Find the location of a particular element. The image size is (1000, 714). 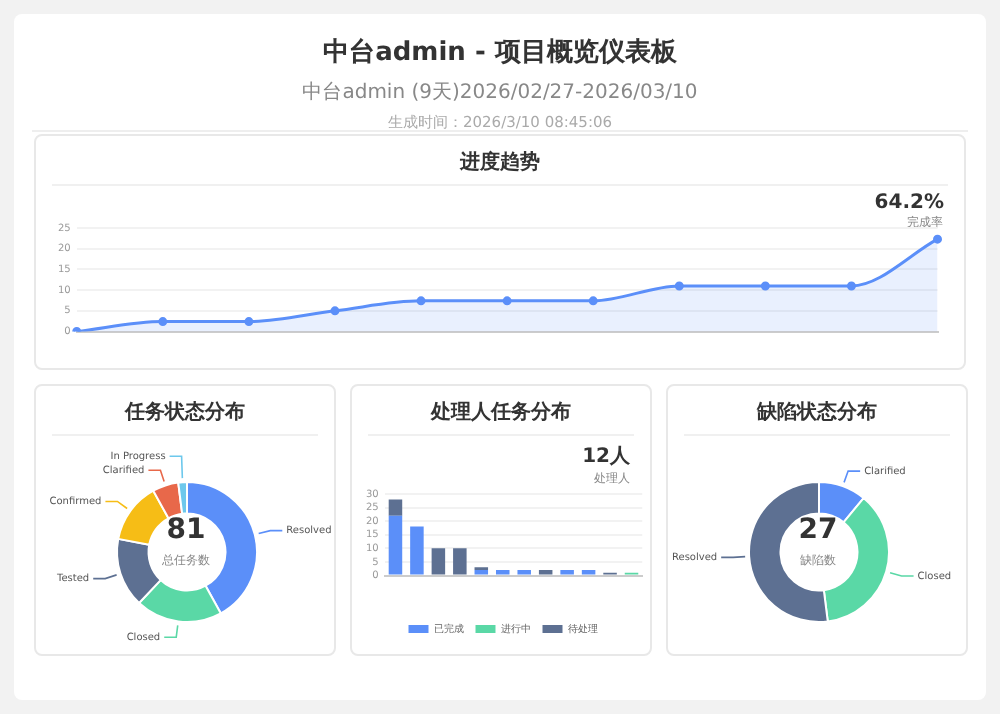

chart-title: 任务状态分布 is located at coordinates (185, 417).